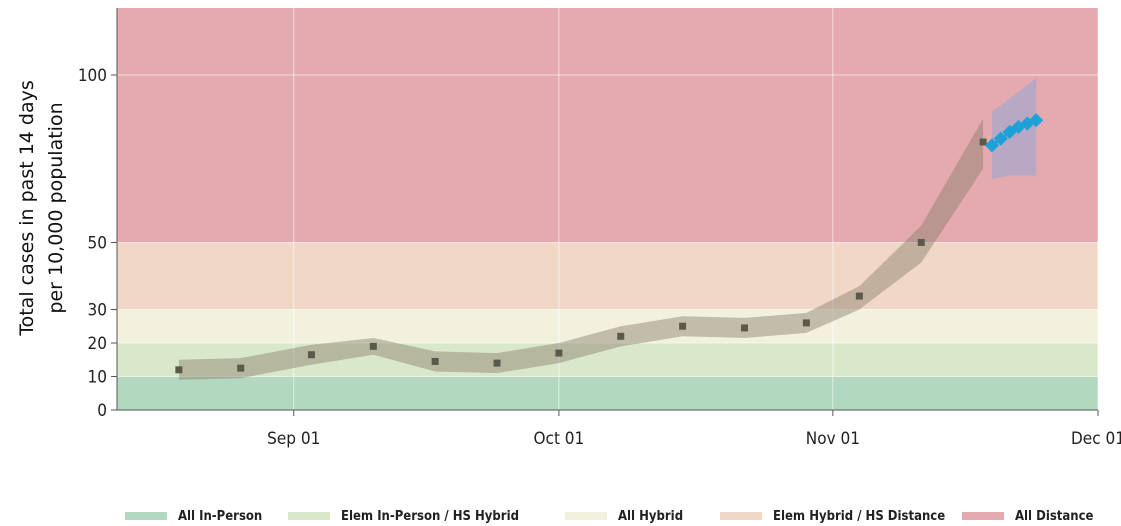  What do you see at coordinates (56, 207) in the screenshot?
I see `y-axis-label-line2: per 10,000 population` at bounding box center [56, 207].